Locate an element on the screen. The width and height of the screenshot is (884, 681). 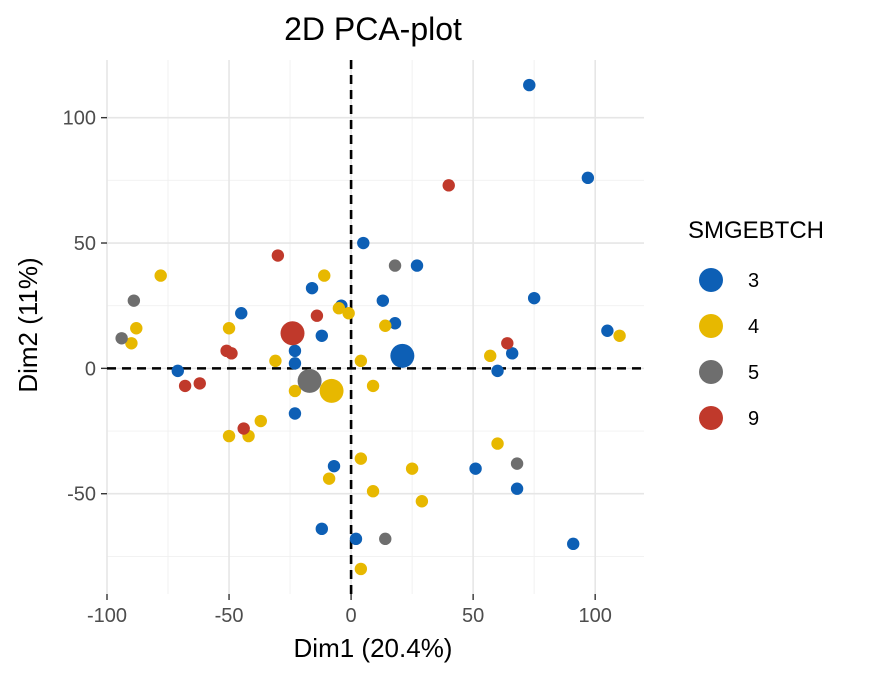
legend-label-5: 5 is located at coordinates (753, 373).